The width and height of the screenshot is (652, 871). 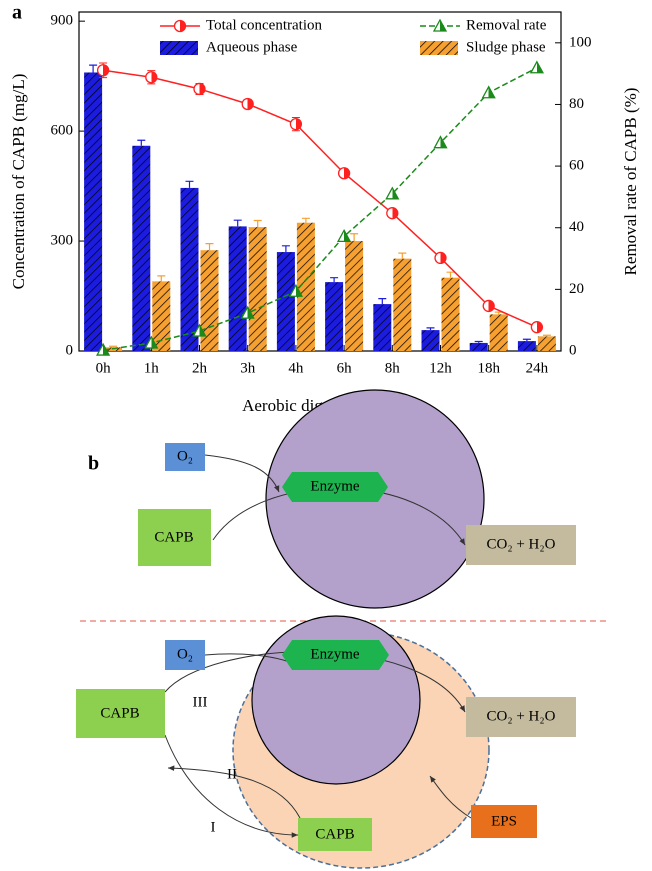 What do you see at coordinates (62, 131) in the screenshot?
I see `y-tick-label: 600` at bounding box center [62, 131].